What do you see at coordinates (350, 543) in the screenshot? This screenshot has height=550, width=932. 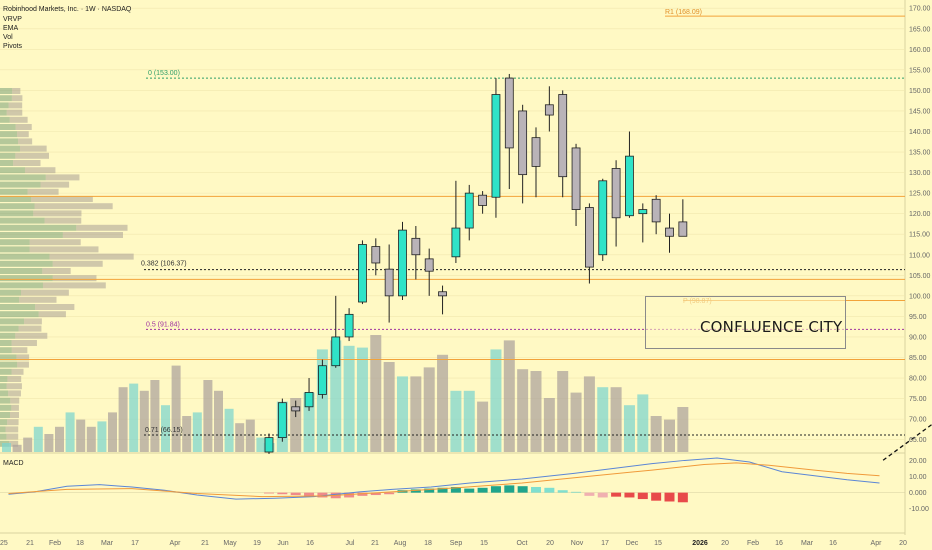 I see `time-axis-label: Jul` at bounding box center [350, 543].